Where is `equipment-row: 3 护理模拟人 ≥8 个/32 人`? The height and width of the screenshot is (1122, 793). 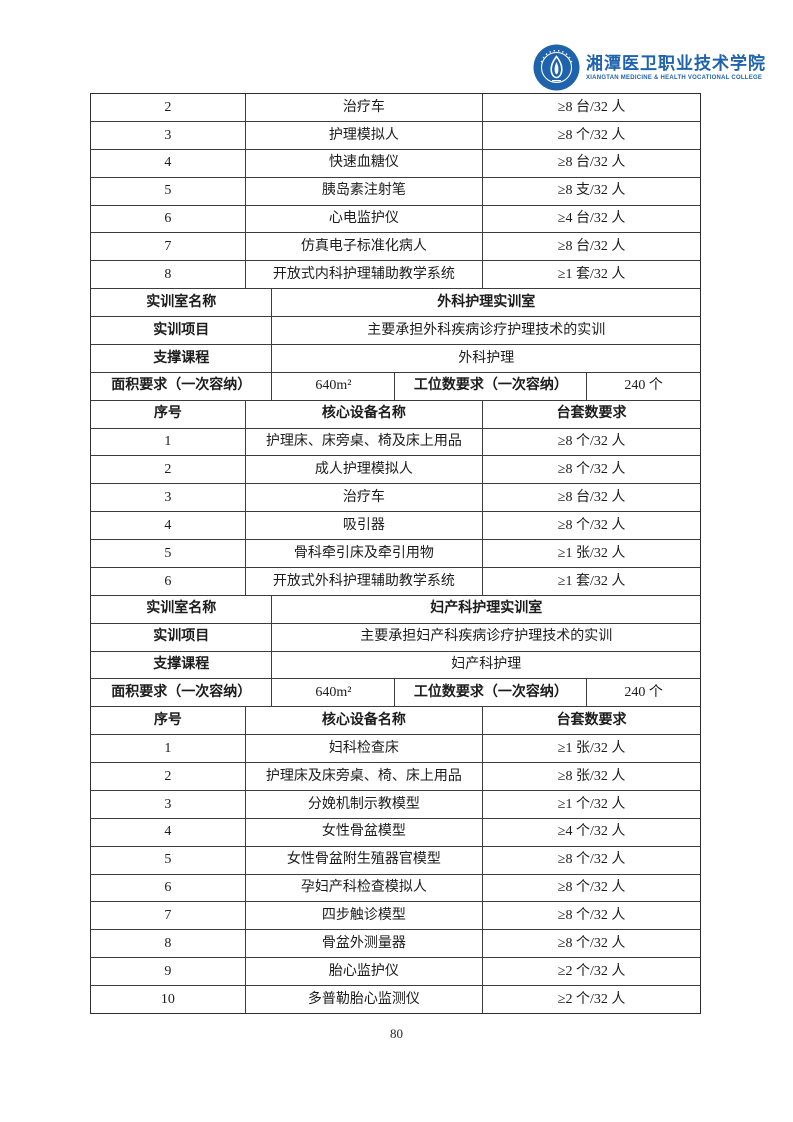
equipment-row: 3 护理模拟人 ≥8 个/32 人 is located at coordinates (395, 135).